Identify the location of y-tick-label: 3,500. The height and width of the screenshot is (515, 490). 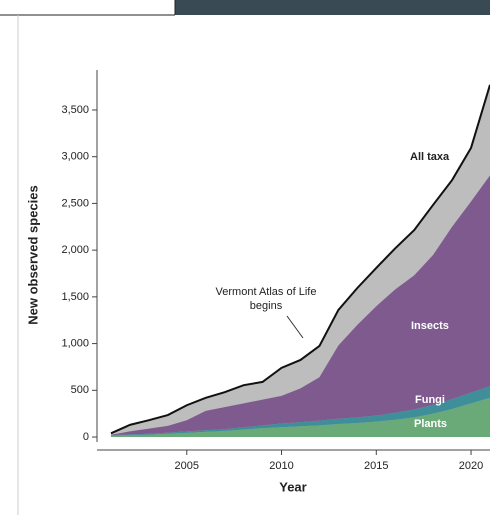
(75, 110).